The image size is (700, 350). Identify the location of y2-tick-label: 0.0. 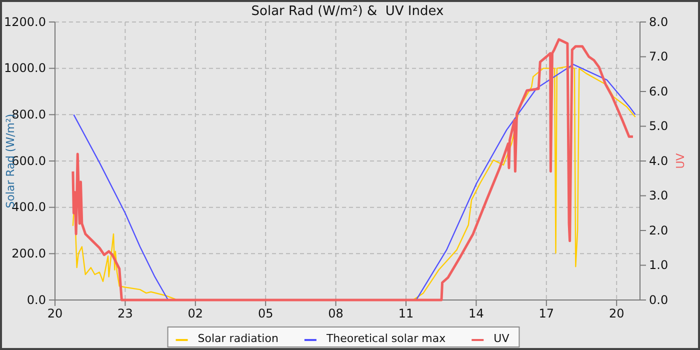
(658, 299).